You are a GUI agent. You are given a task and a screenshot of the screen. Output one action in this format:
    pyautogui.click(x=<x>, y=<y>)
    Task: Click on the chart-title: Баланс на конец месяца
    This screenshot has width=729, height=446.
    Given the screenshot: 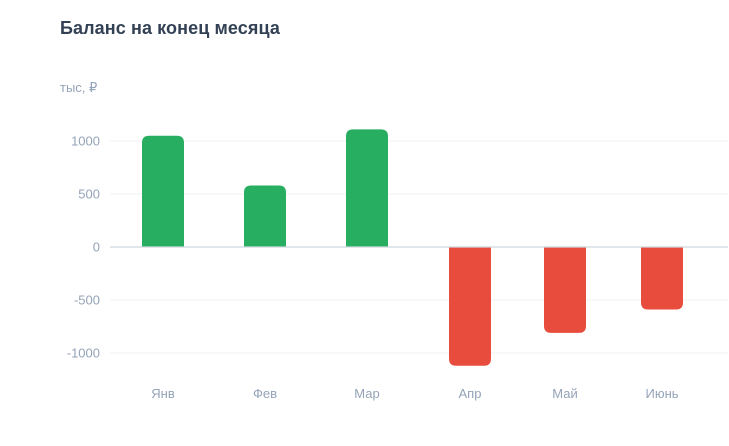 What is the action you would take?
    pyautogui.click(x=170, y=28)
    